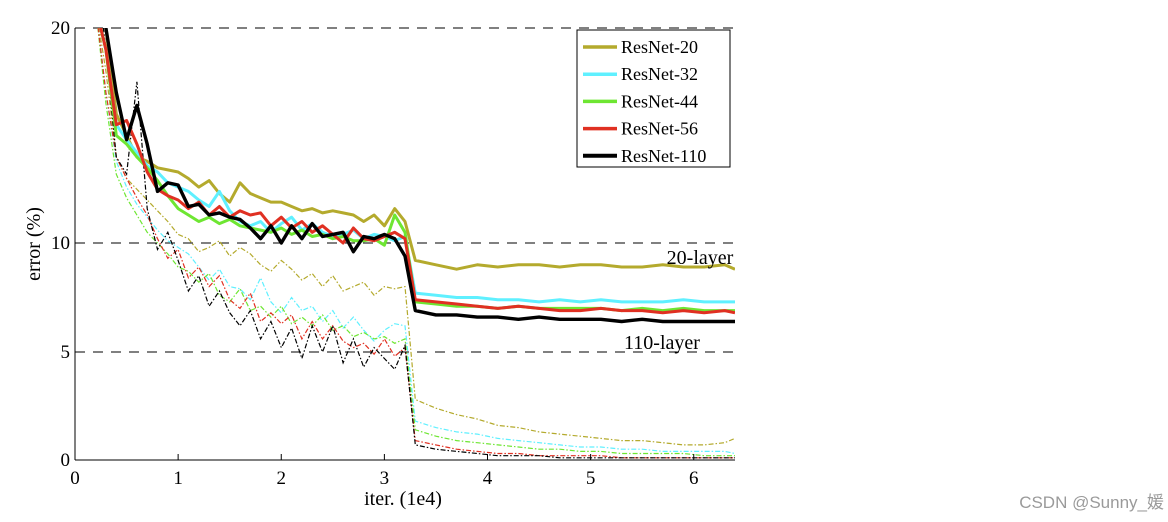 This screenshot has height=522, width=1168. I want to click on x-tick-label: 6, so click(694, 478).